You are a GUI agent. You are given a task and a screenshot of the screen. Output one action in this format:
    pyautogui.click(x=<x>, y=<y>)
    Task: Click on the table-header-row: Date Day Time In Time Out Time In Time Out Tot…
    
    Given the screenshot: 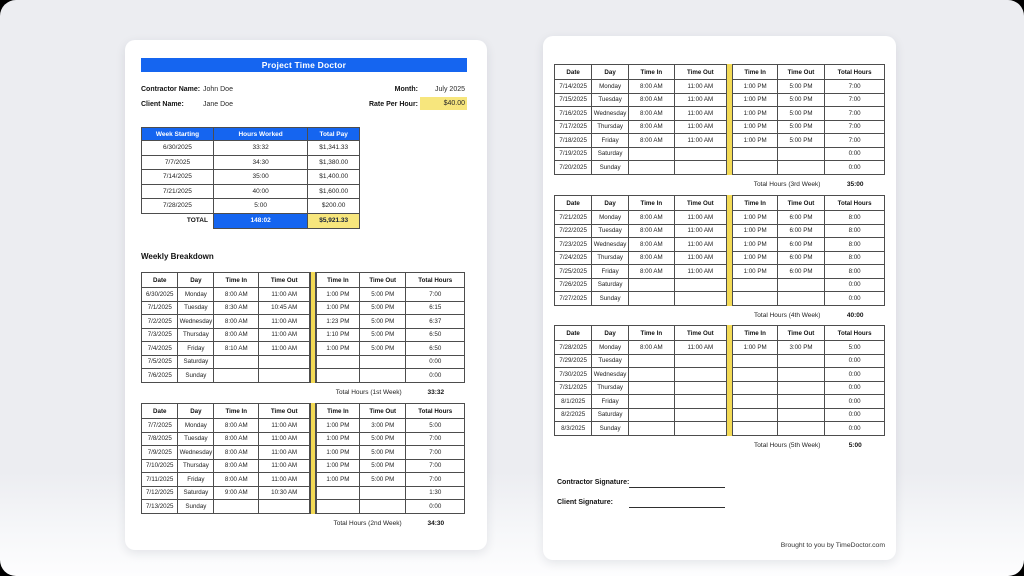 What is the action you would take?
    pyautogui.click(x=302, y=280)
    